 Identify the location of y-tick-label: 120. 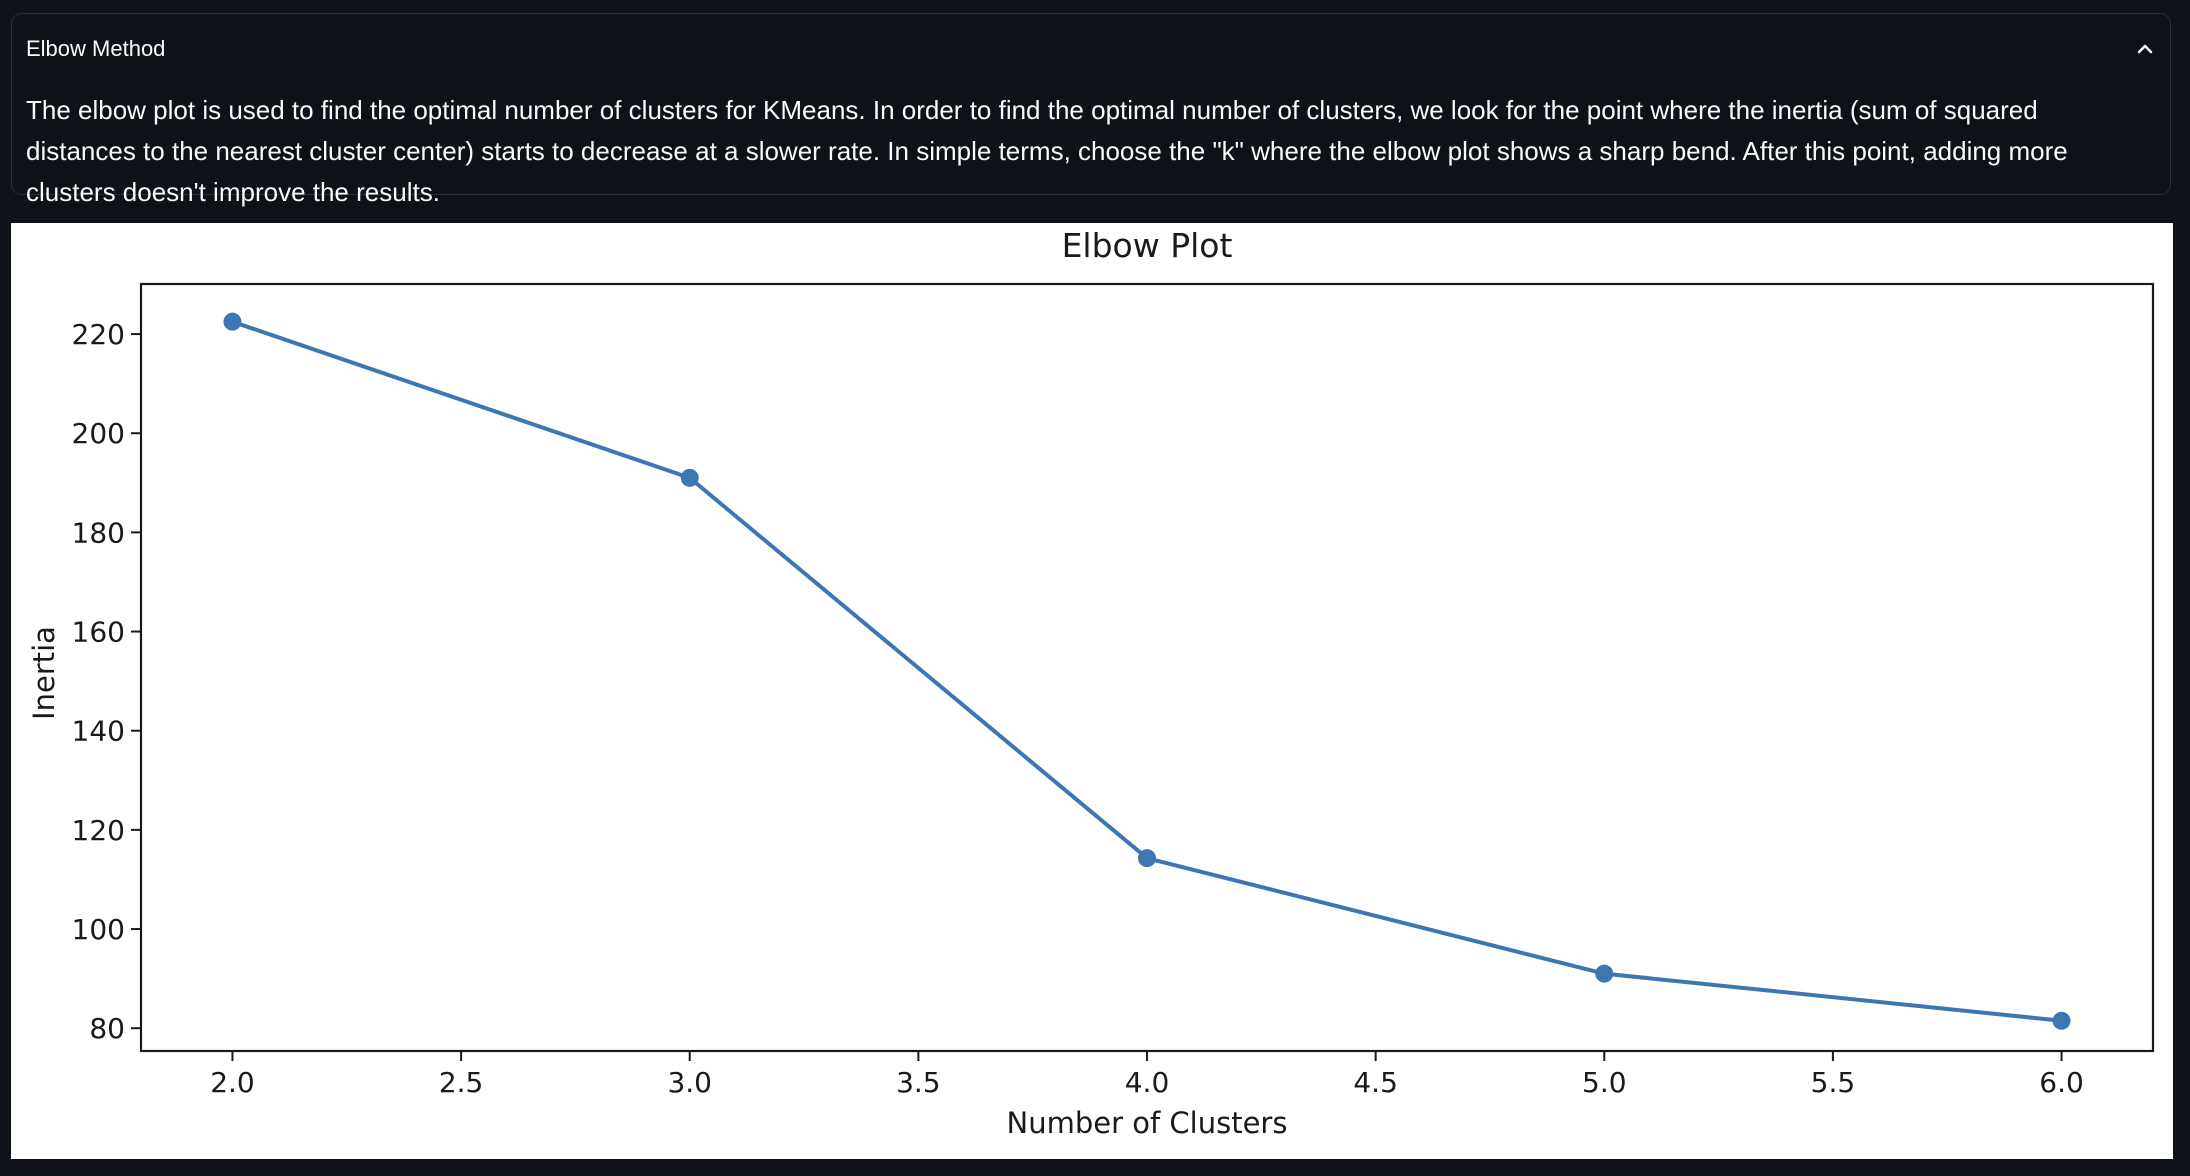
(98, 830).